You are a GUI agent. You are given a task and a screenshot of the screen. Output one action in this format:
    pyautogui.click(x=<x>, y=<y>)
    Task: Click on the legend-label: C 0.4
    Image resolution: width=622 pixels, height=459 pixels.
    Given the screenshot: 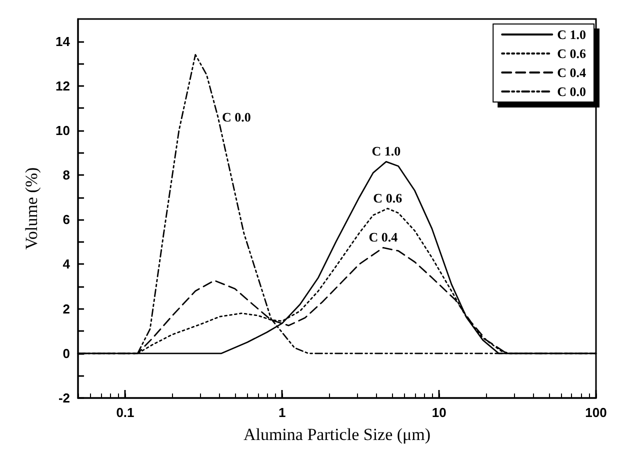 What is the action you would take?
    pyautogui.click(x=571, y=72)
    